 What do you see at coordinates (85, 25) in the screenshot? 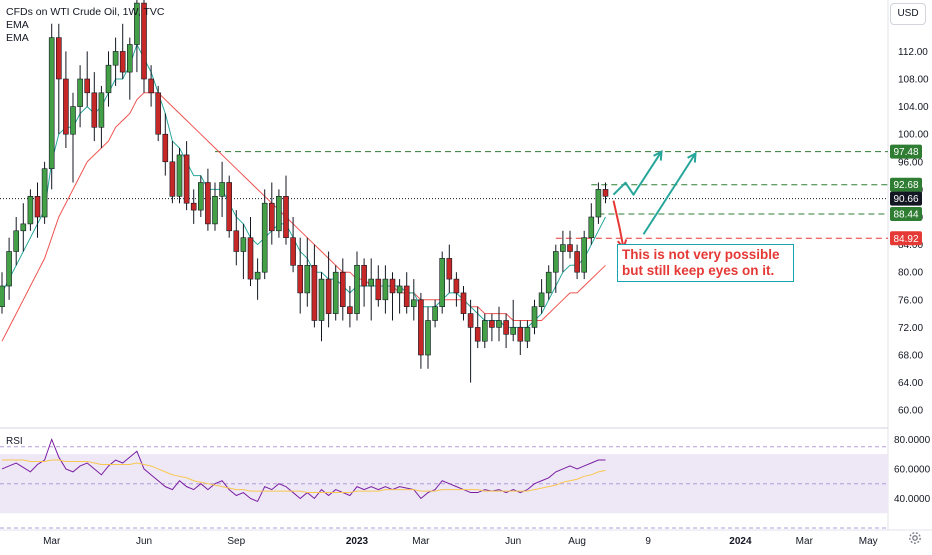
I see `chart-legend: CFDs on WTI Crude Oil, 1W, TVC EMA EMA` at bounding box center [85, 25].